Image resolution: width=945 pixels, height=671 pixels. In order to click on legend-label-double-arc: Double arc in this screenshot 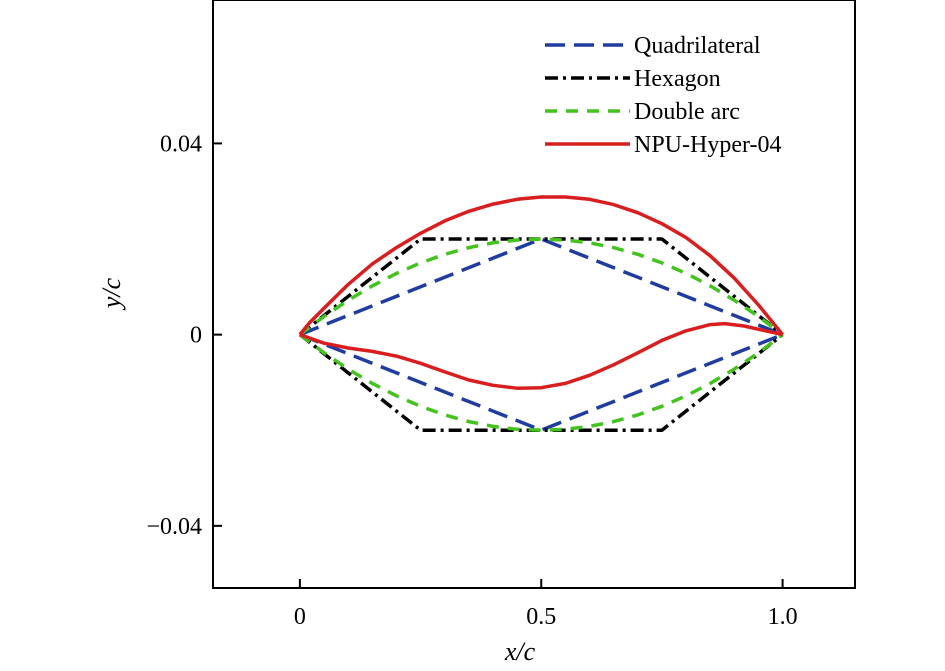, I will do `click(687, 112)`.